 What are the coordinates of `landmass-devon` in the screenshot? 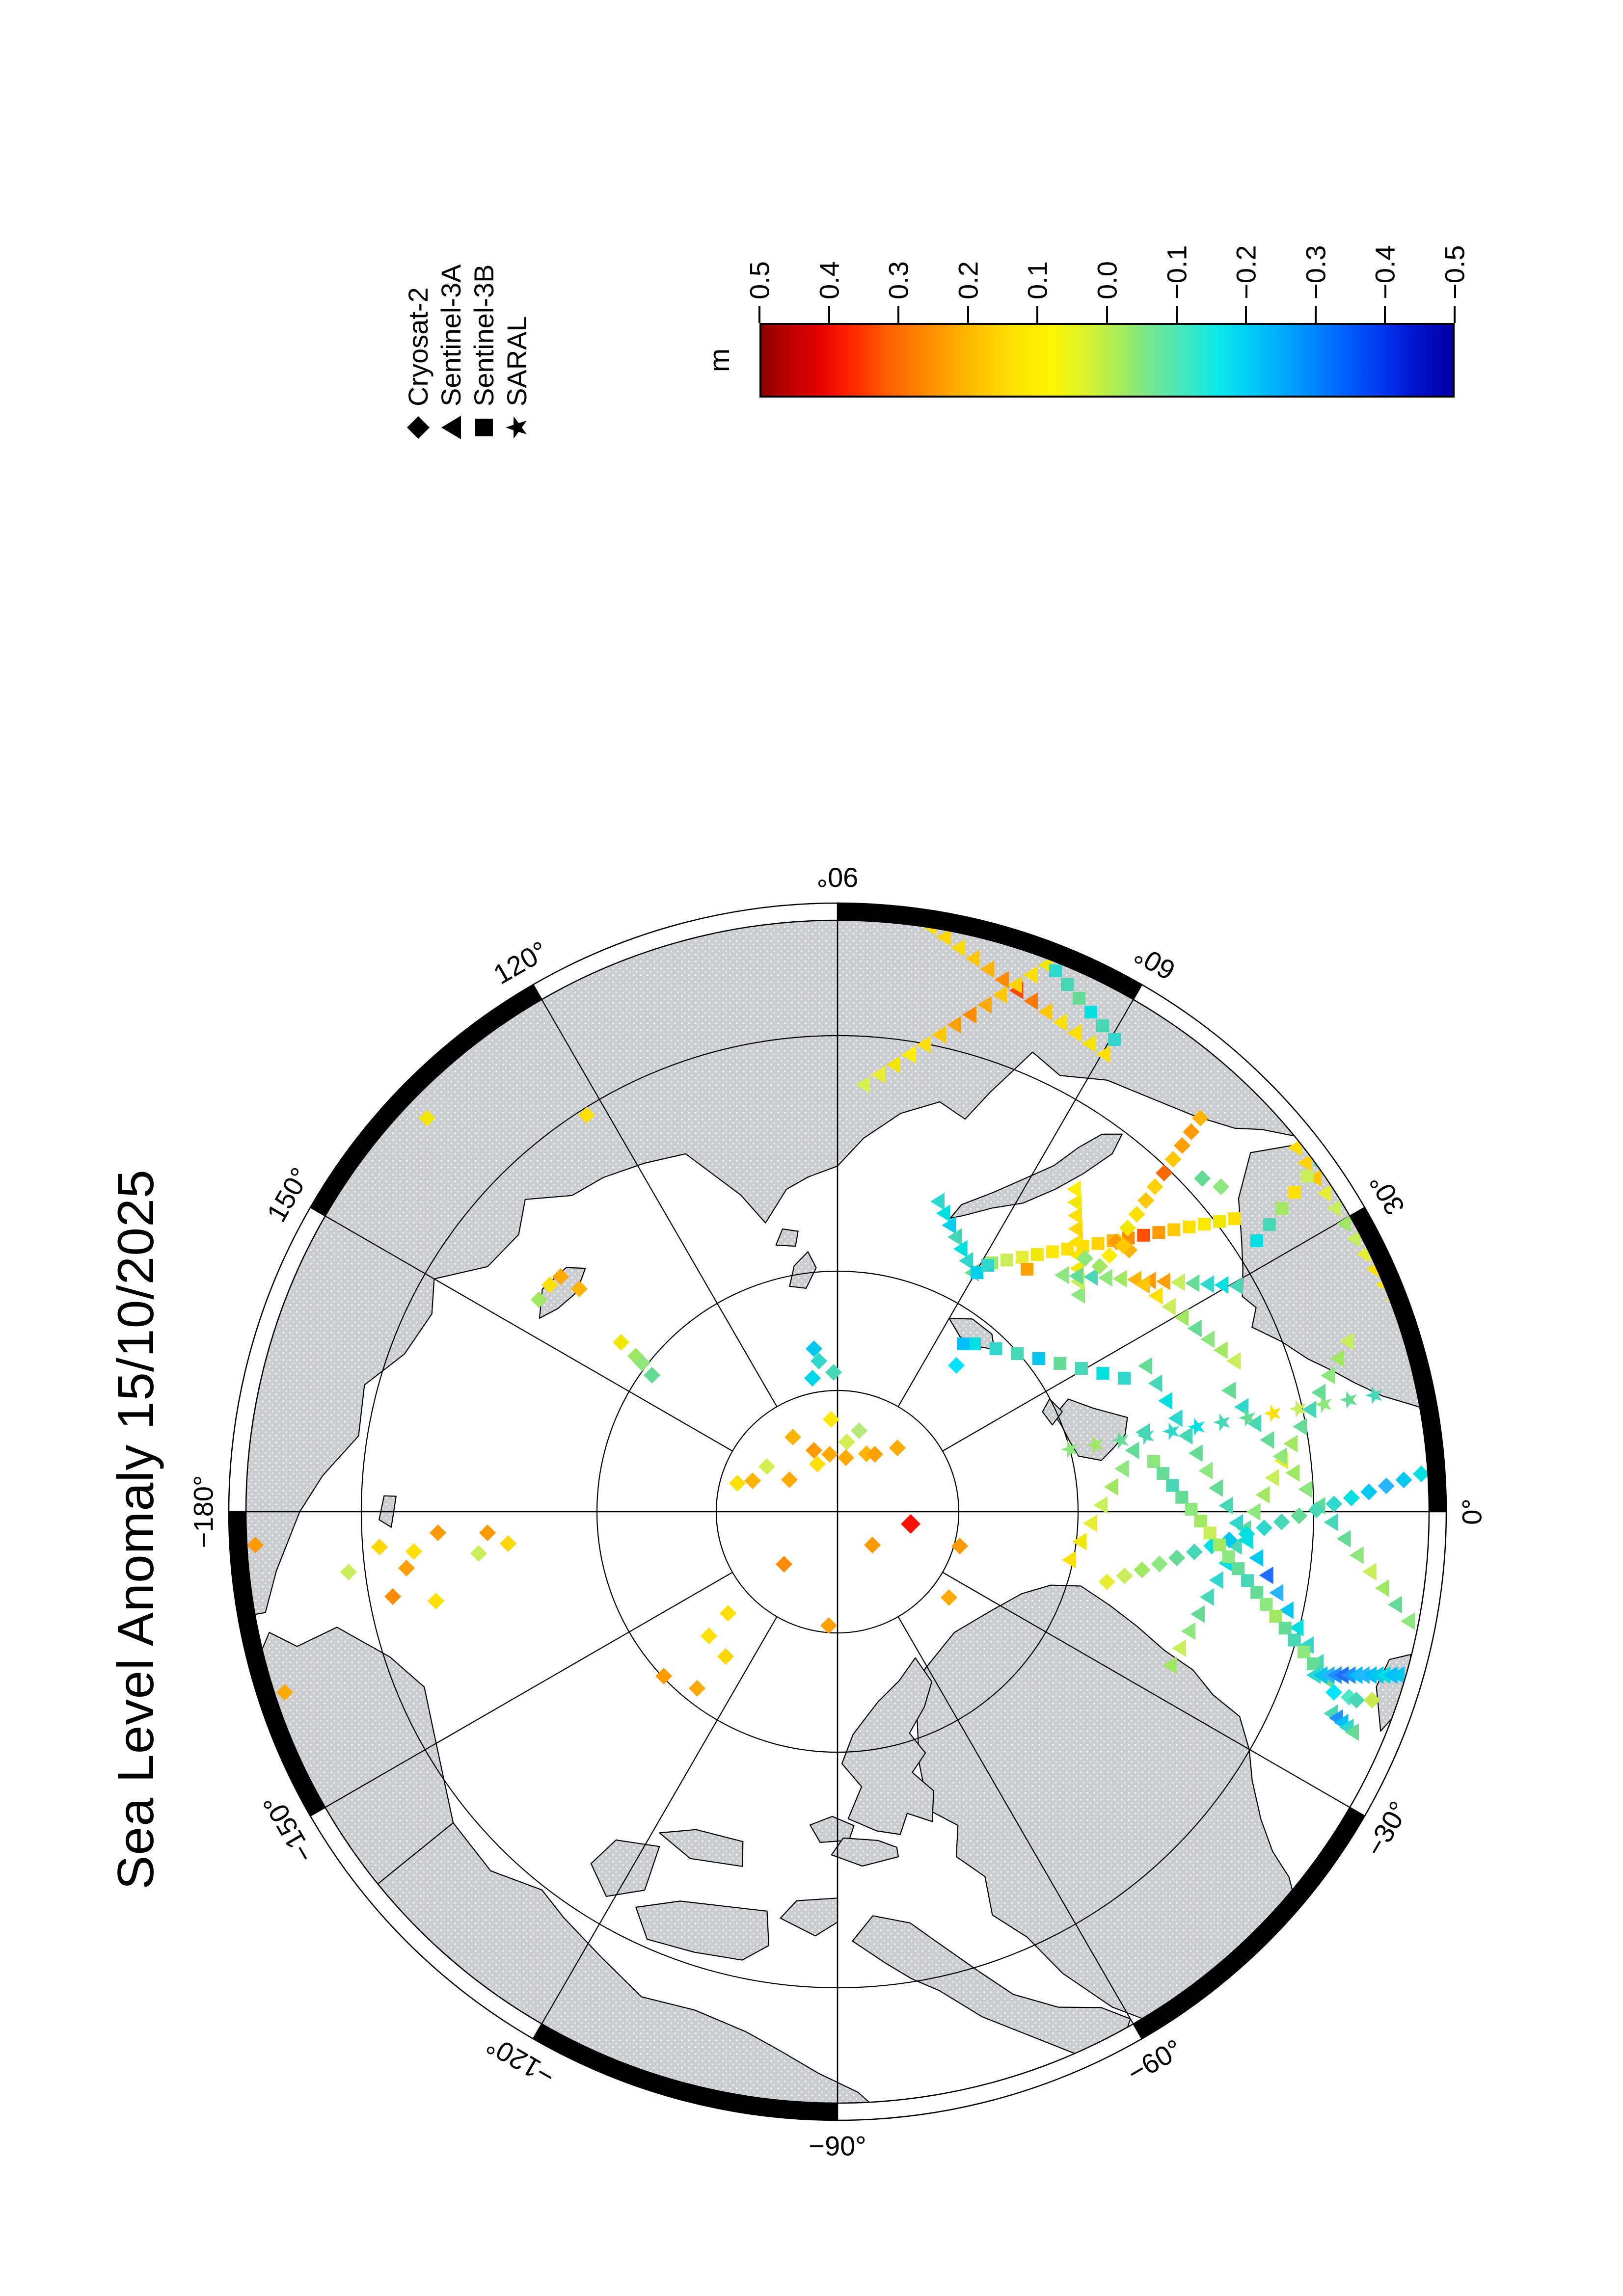 It's located at (865, 1852).